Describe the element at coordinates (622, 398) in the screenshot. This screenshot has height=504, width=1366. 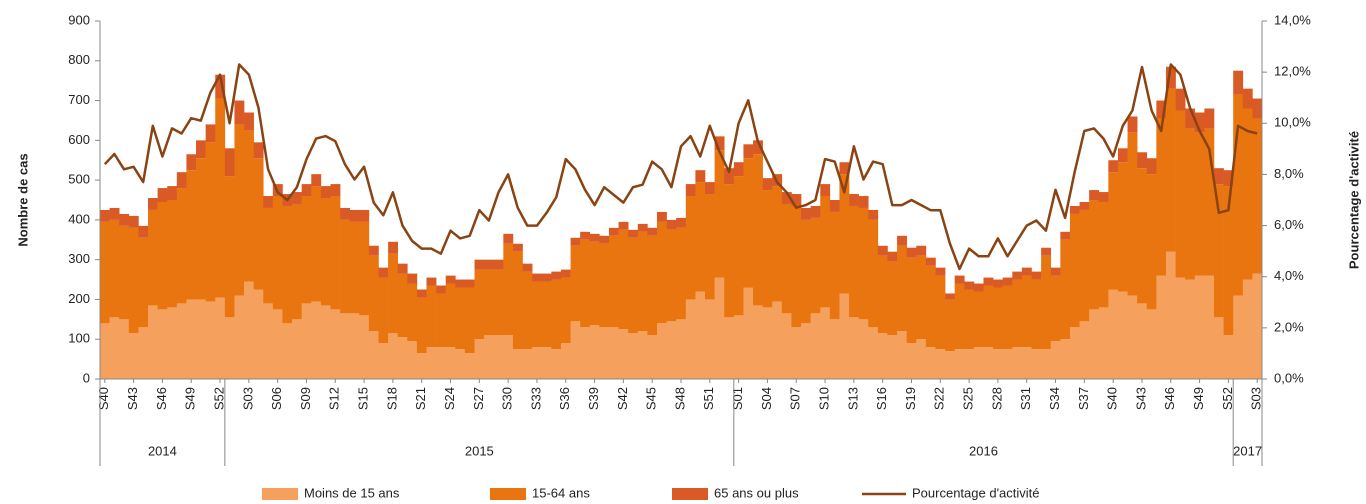
I see `x-tick-label: S42` at that location.